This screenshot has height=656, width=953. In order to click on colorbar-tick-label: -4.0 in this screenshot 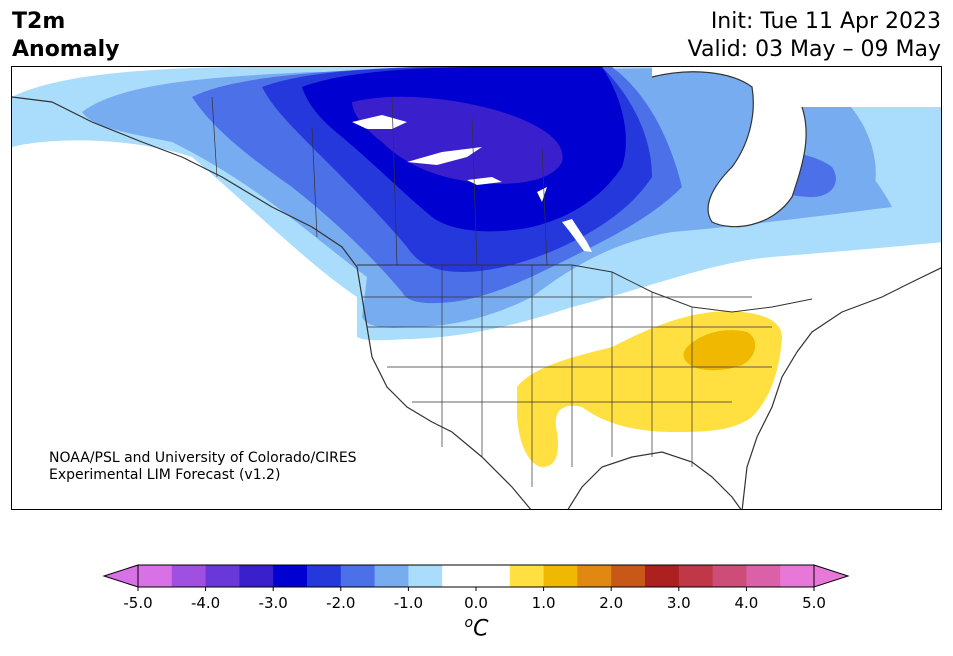, I will do `click(205, 603)`.